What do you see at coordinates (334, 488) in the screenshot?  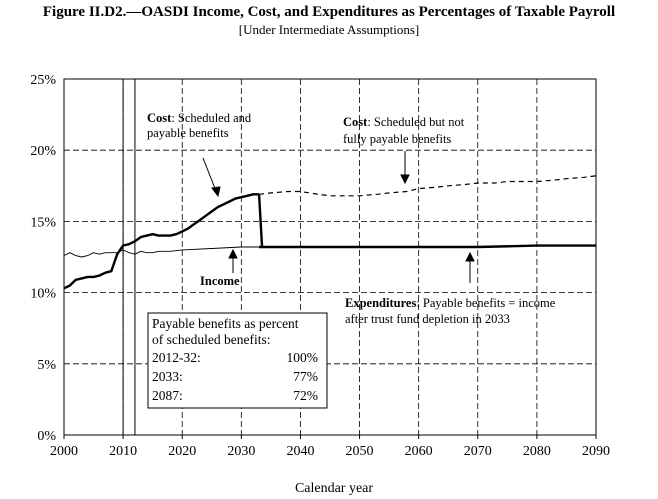 I see `x-axis-label: Calendar year` at bounding box center [334, 488].